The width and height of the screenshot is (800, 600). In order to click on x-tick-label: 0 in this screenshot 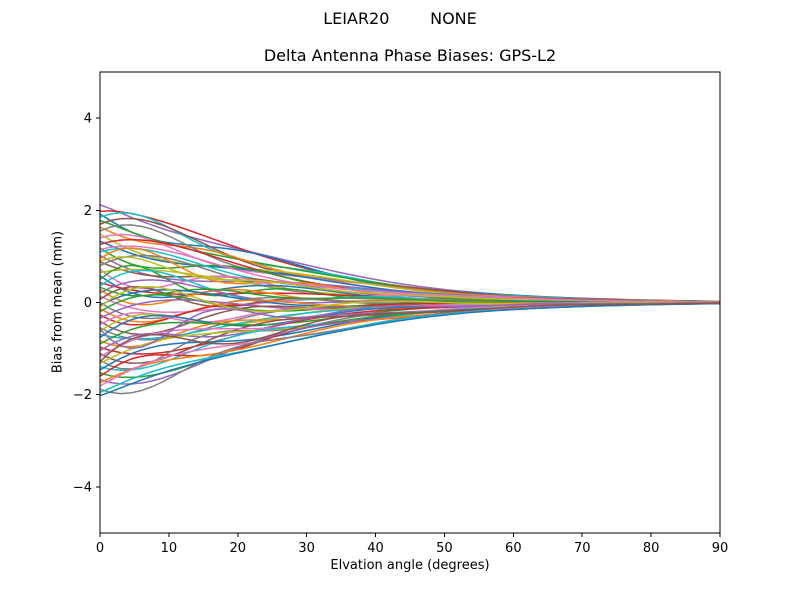, I will do `click(100, 548)`.